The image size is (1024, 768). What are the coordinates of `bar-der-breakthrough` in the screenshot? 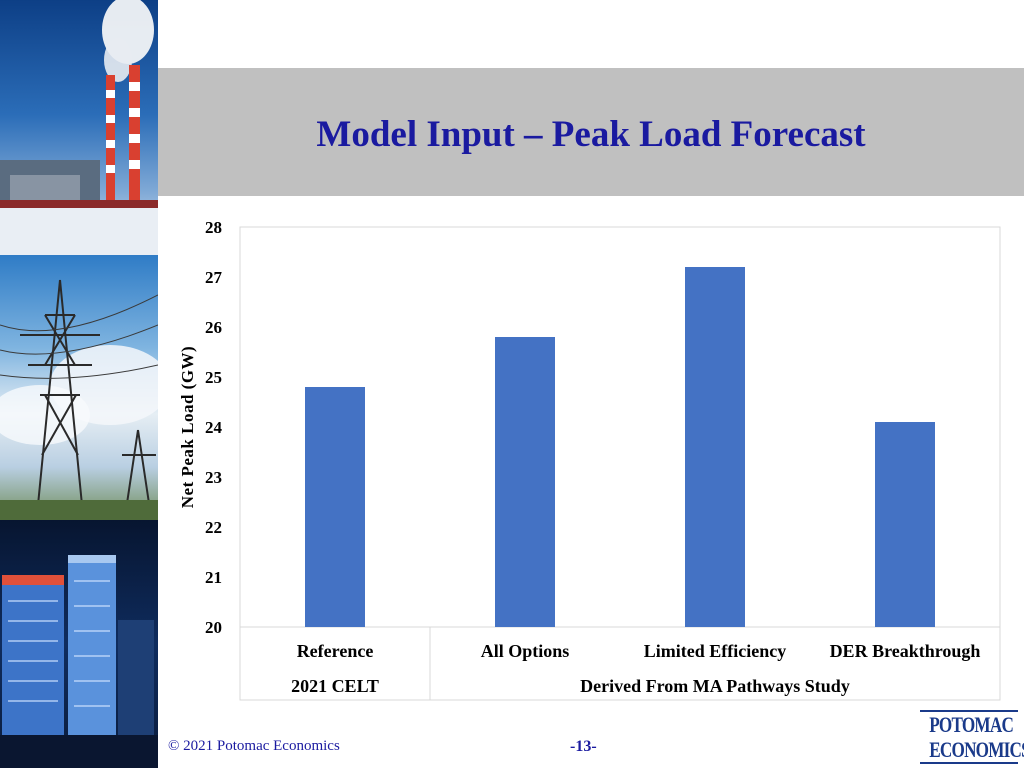 It's located at (905, 524).